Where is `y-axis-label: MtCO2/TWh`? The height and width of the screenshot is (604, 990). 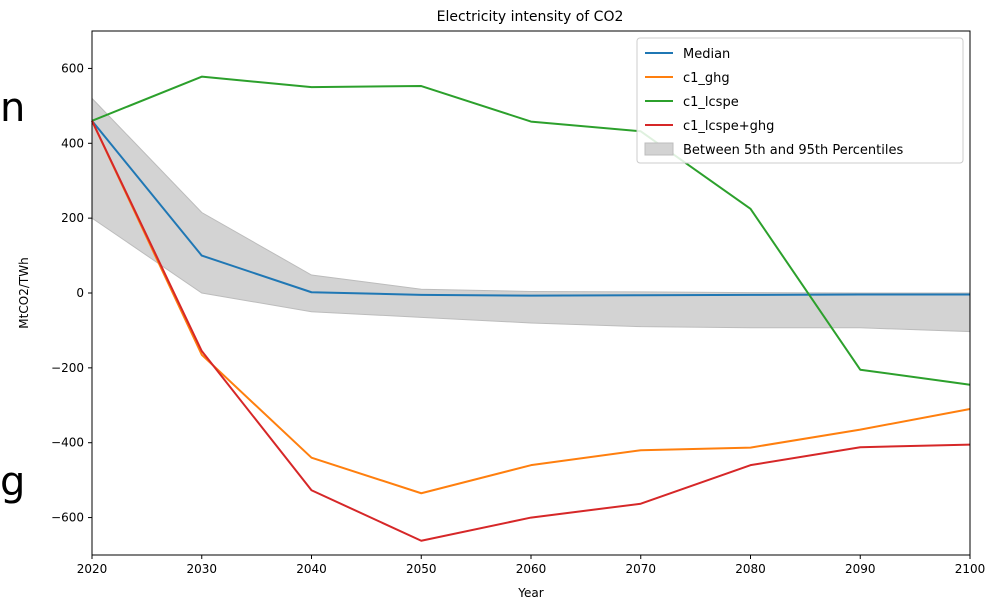 y-axis-label: MtCO2/TWh is located at coordinates (24, 292).